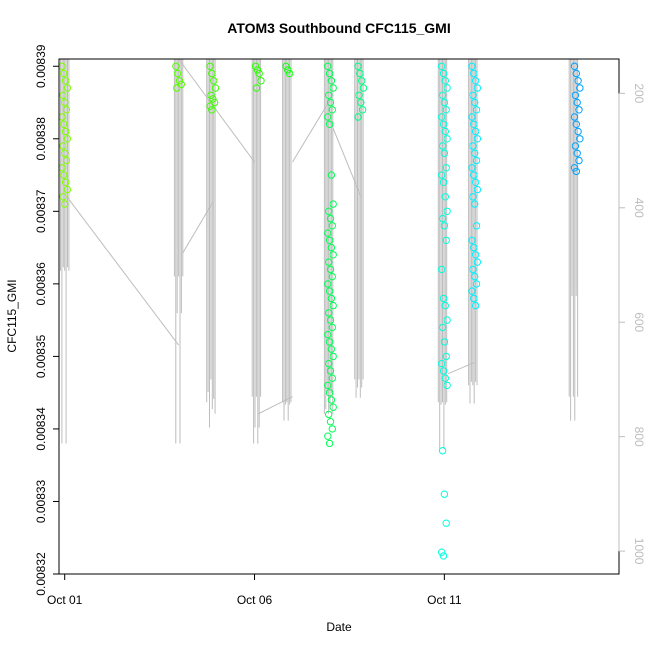 The height and width of the screenshot is (650, 650). Describe the element at coordinates (639, 322) in the screenshot. I see `right-tick-label: 600` at that location.